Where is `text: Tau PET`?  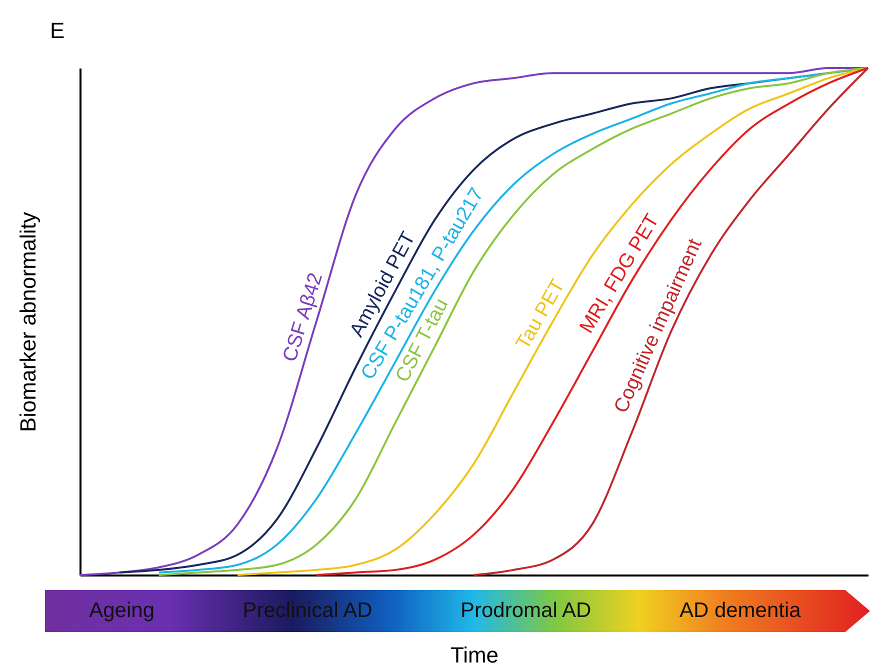 text: Tau PET is located at coordinates (541, 315).